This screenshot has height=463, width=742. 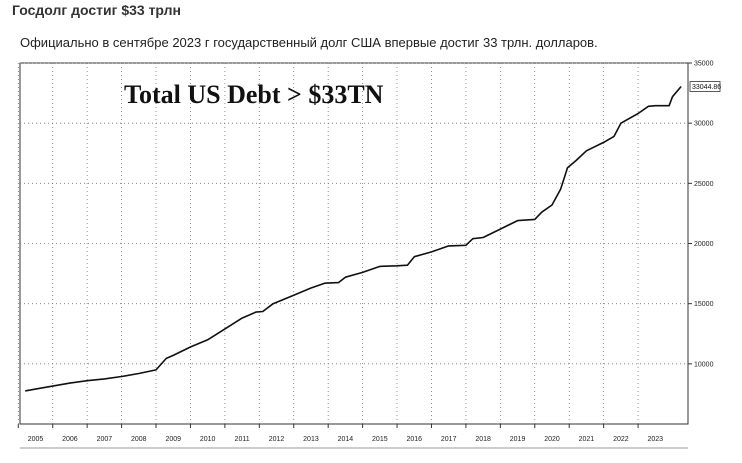 I want to click on x-tick-label: 2014, so click(x=346, y=439).